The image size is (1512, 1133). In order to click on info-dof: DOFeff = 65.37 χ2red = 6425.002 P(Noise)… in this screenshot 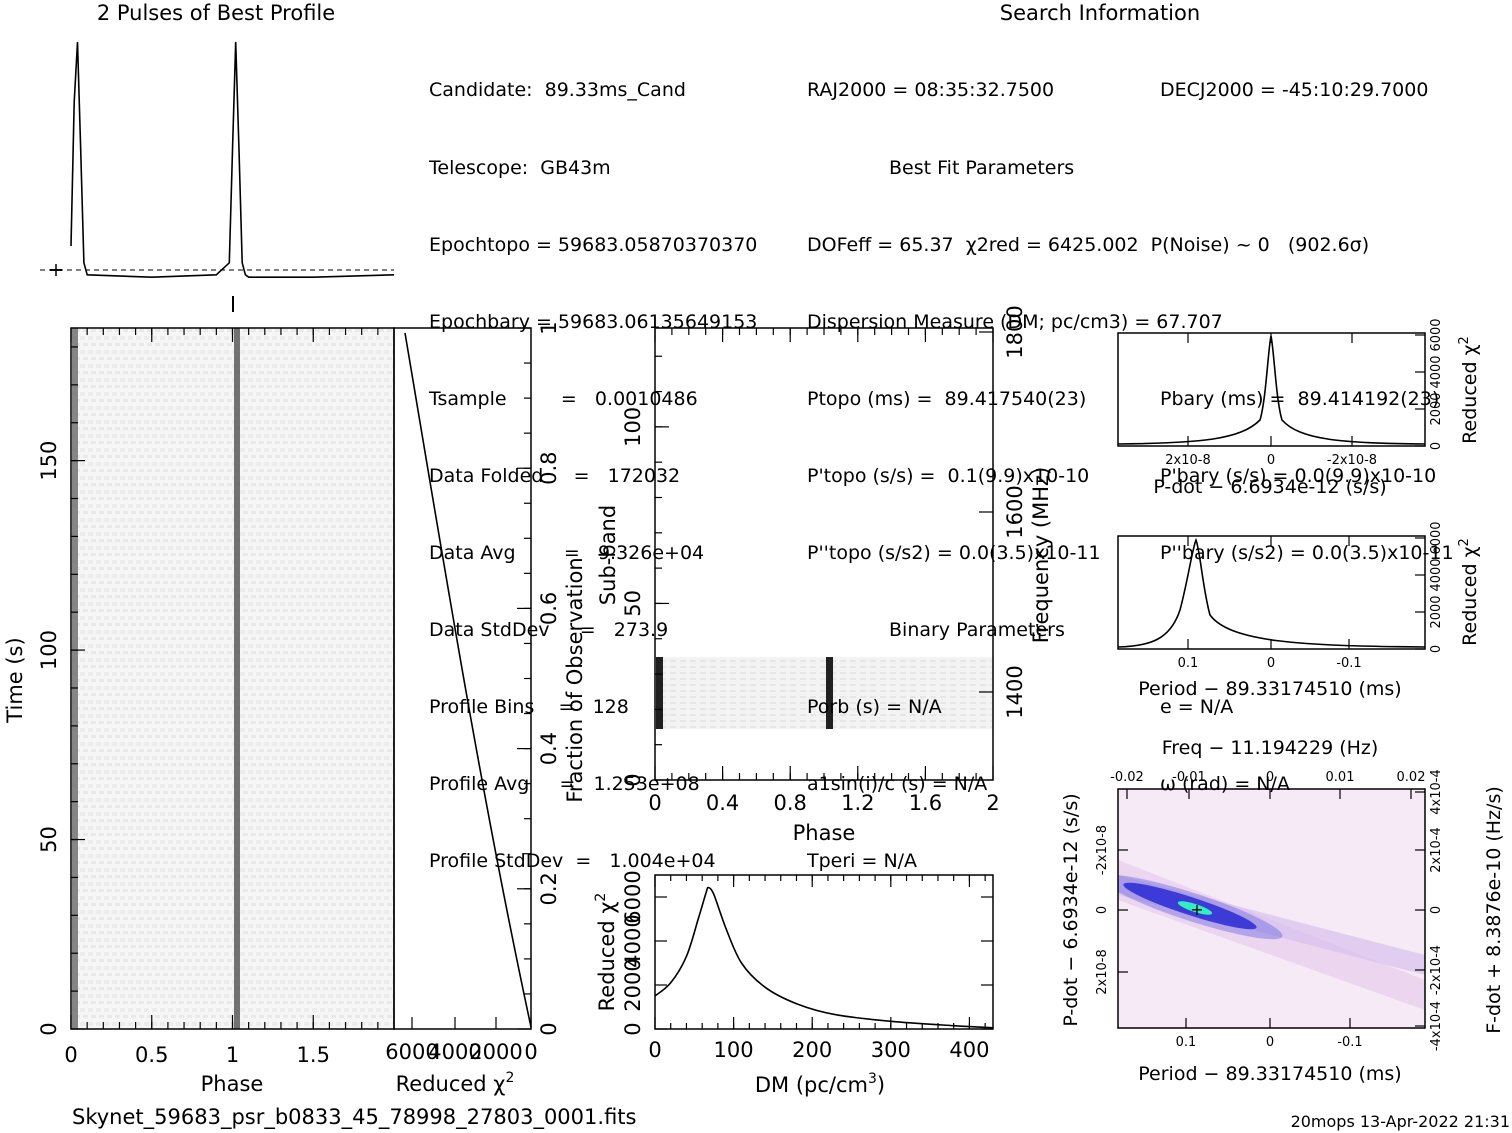, I will do `click(1088, 244)`.